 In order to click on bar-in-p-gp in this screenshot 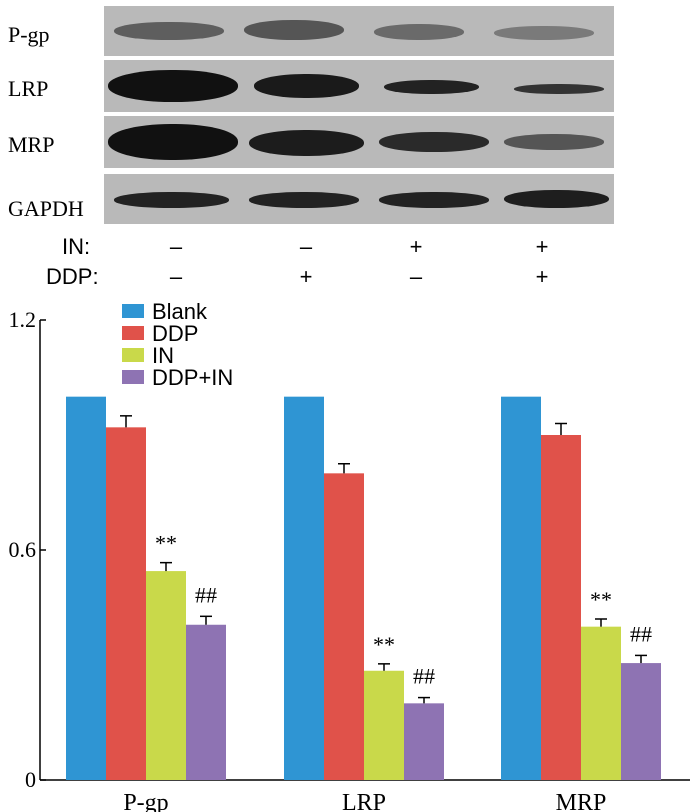, I will do `click(166, 675)`.